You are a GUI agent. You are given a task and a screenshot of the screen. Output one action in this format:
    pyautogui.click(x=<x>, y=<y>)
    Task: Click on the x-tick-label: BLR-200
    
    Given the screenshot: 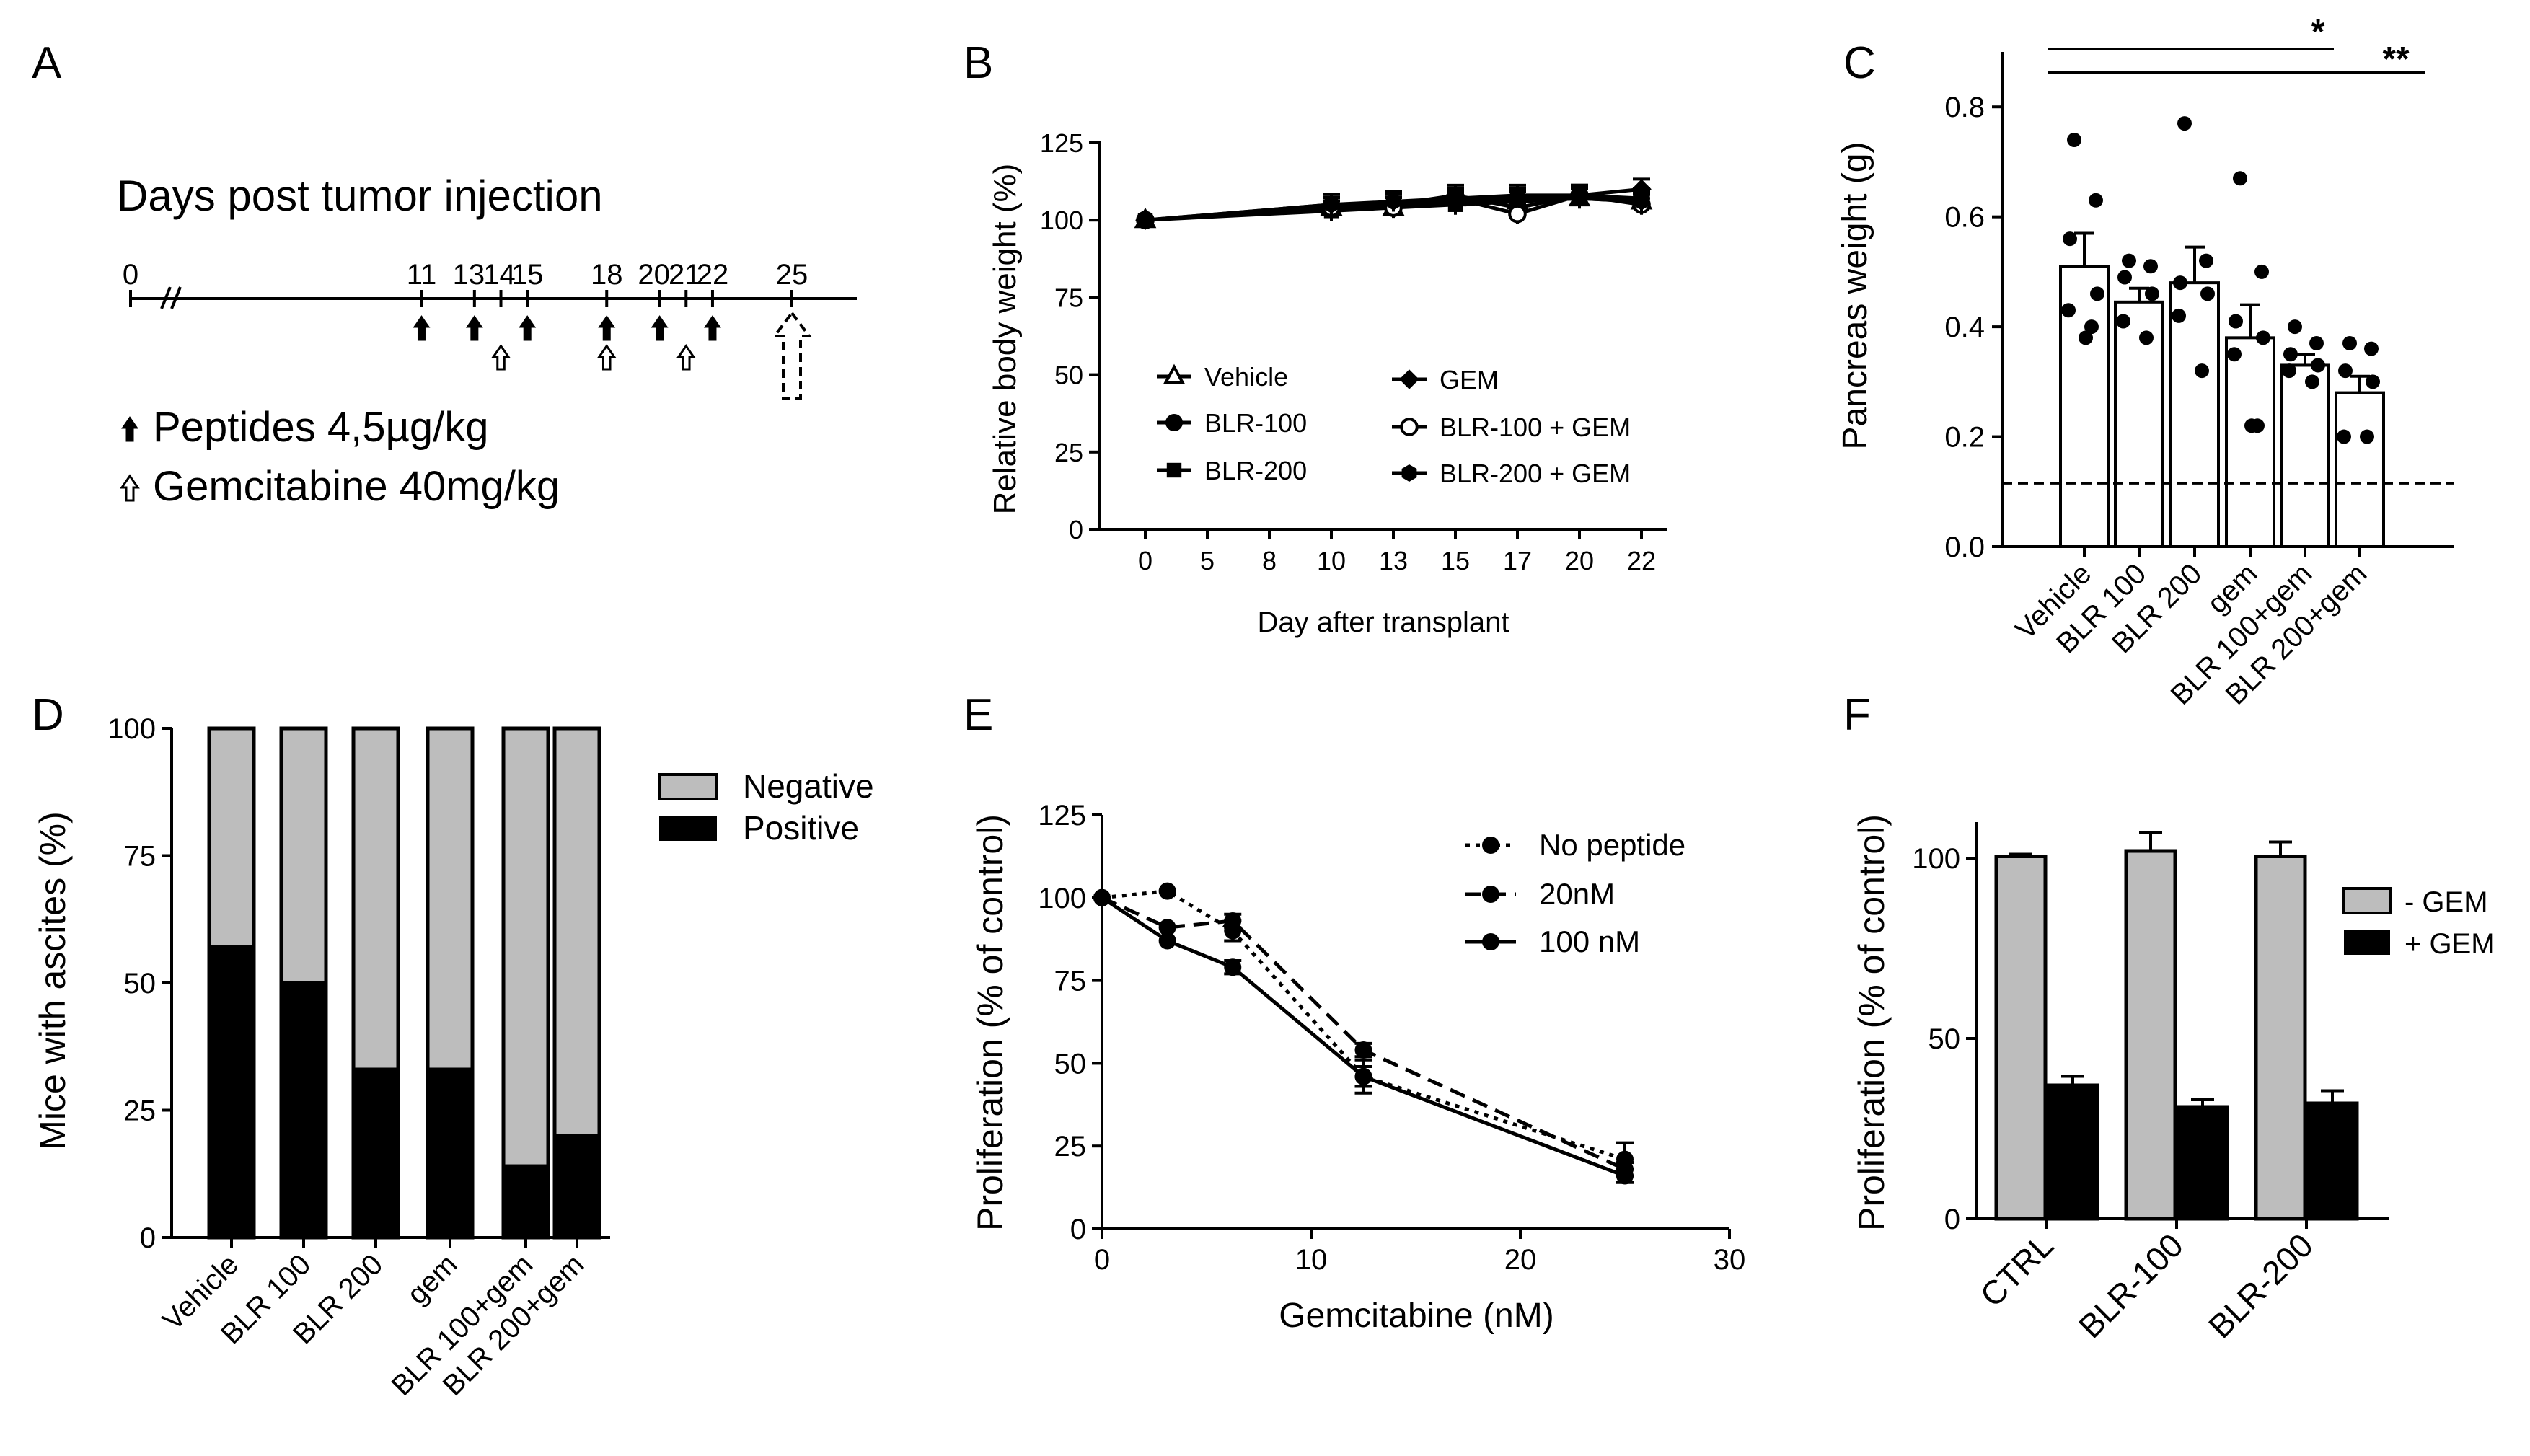 What is the action you would take?
    pyautogui.click(x=2260, y=1285)
    